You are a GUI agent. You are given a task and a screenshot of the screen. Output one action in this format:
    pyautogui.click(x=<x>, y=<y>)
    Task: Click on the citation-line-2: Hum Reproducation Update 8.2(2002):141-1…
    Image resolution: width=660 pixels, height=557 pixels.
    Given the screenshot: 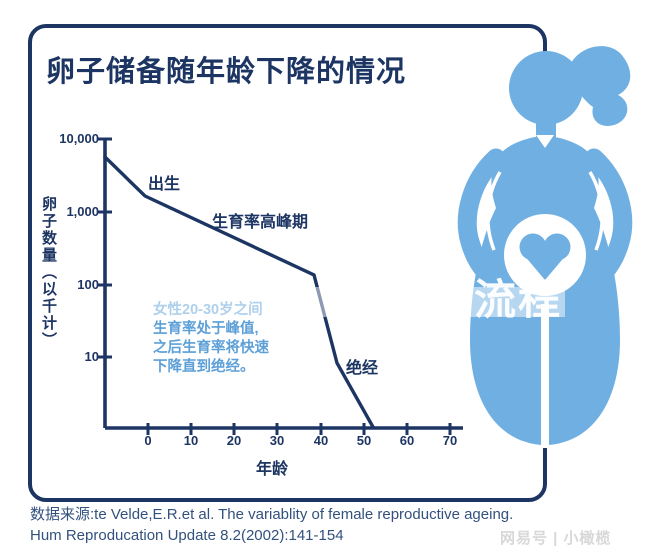 What is the action you would take?
    pyautogui.click(x=187, y=535)
    